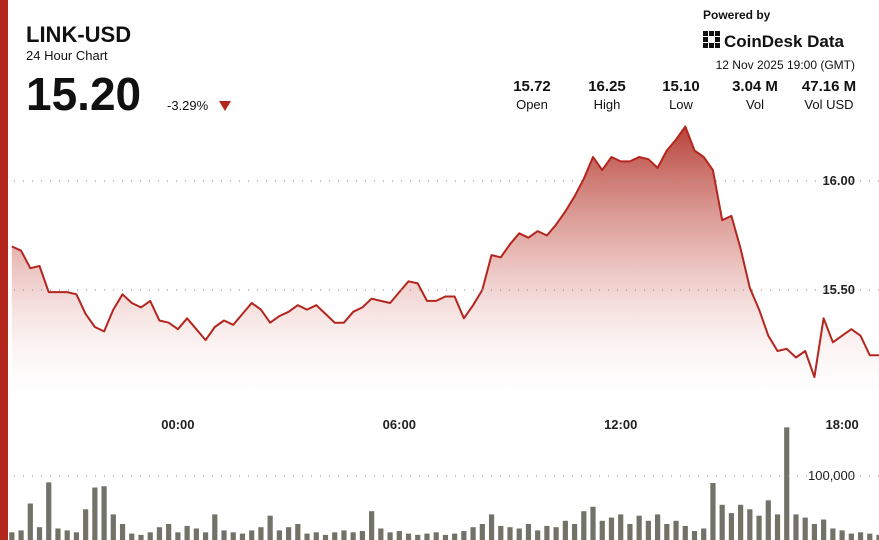 Image resolution: width=879 pixels, height=540 pixels. What do you see at coordinates (83, 94) in the screenshot?
I see `price: 15.20` at bounding box center [83, 94].